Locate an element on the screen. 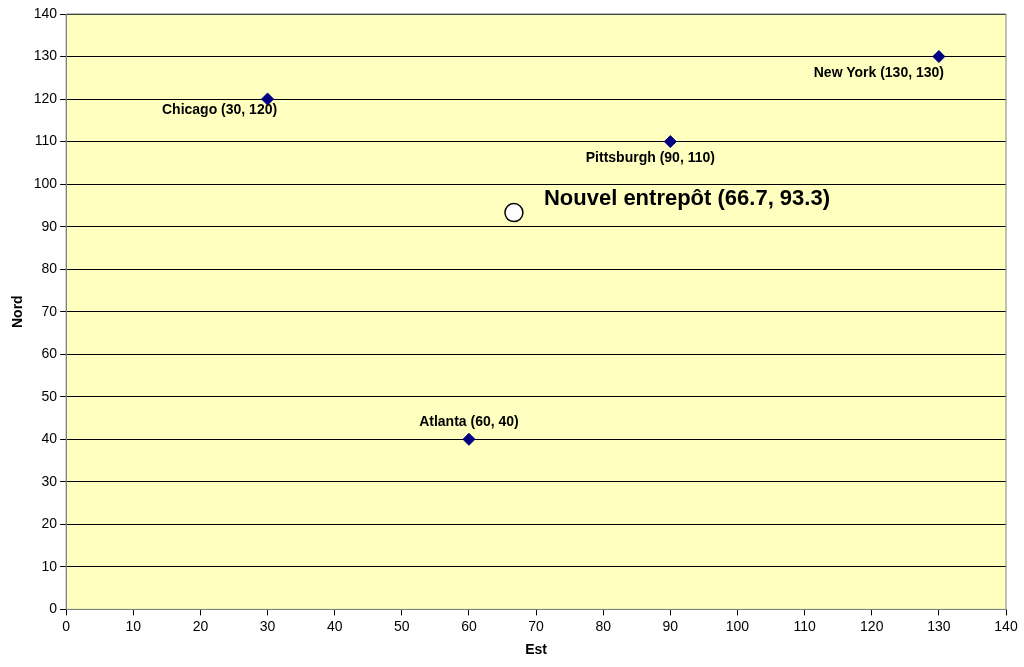 Image resolution: width=1024 pixels, height=667 pixels. y-axis-title: Nord is located at coordinates (17, 312).